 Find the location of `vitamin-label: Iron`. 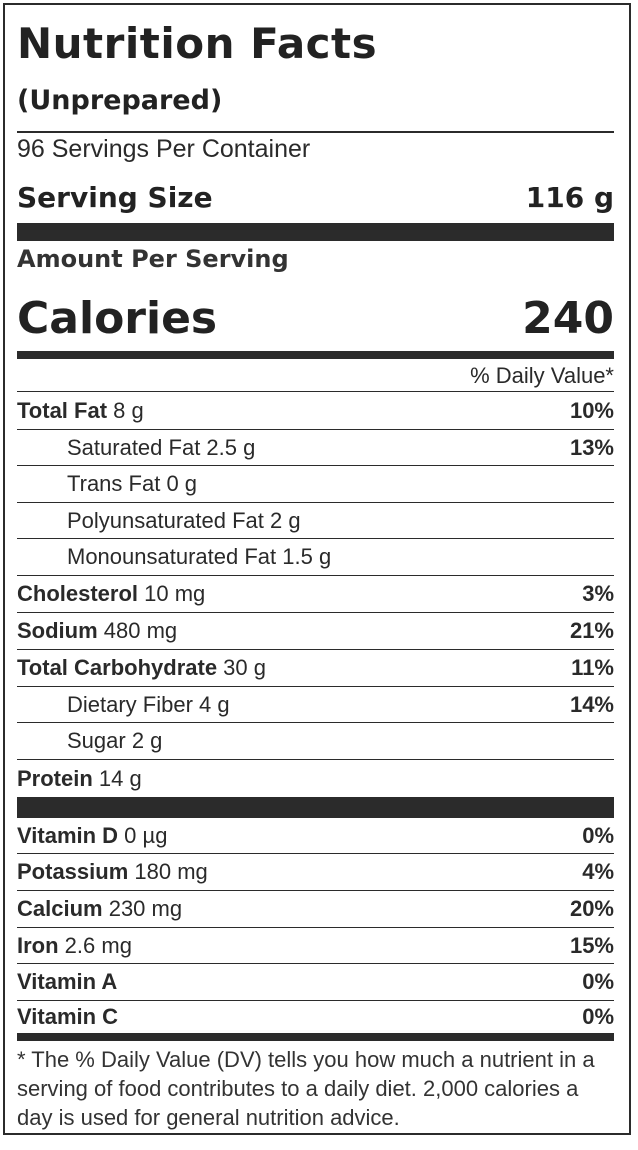

vitamin-label: Iron is located at coordinates (38, 945).